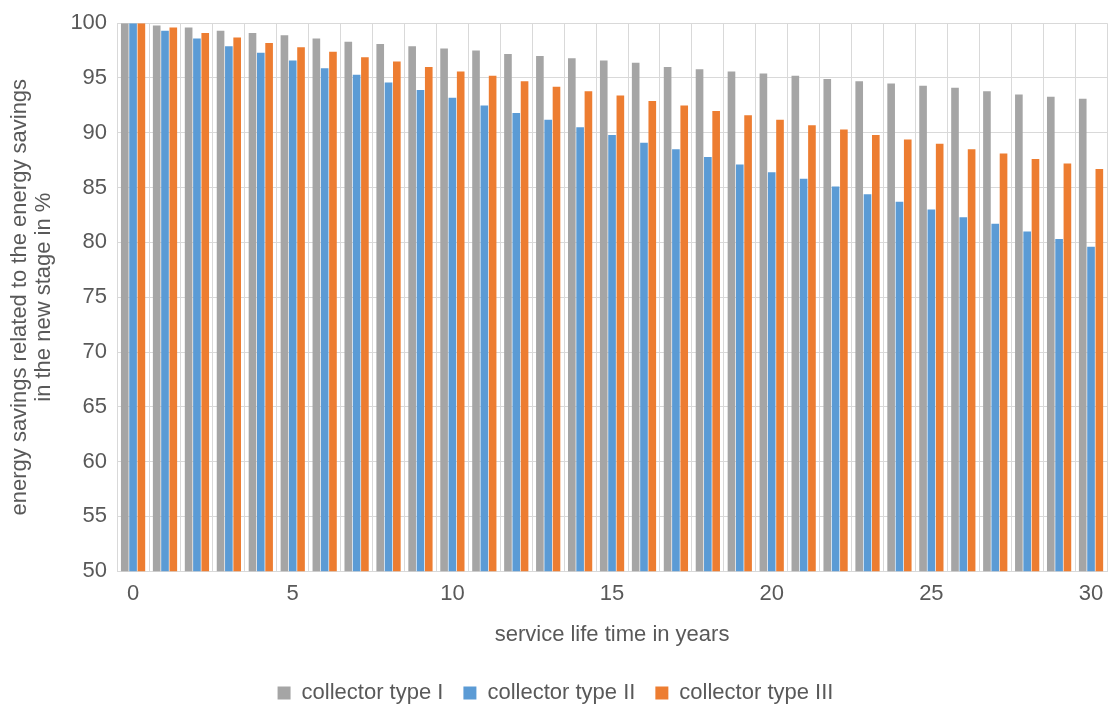 This screenshot has width=1115, height=718. Describe the element at coordinates (95, 515) in the screenshot. I see `y-tick-label: 55` at that location.